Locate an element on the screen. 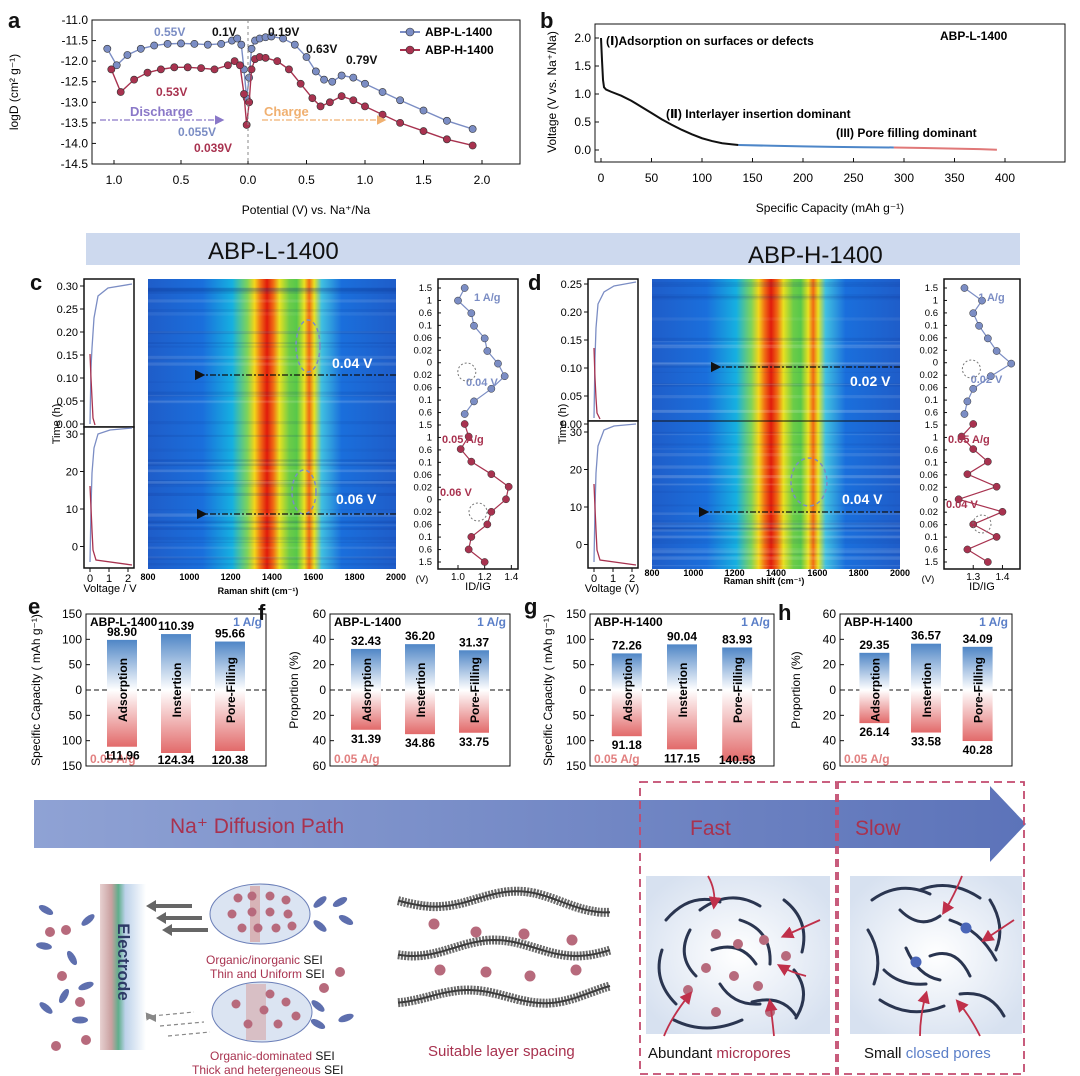 The height and width of the screenshot is (1076, 1080). bars-h-label-bottom: 40.28 is located at coordinates (978, 750).